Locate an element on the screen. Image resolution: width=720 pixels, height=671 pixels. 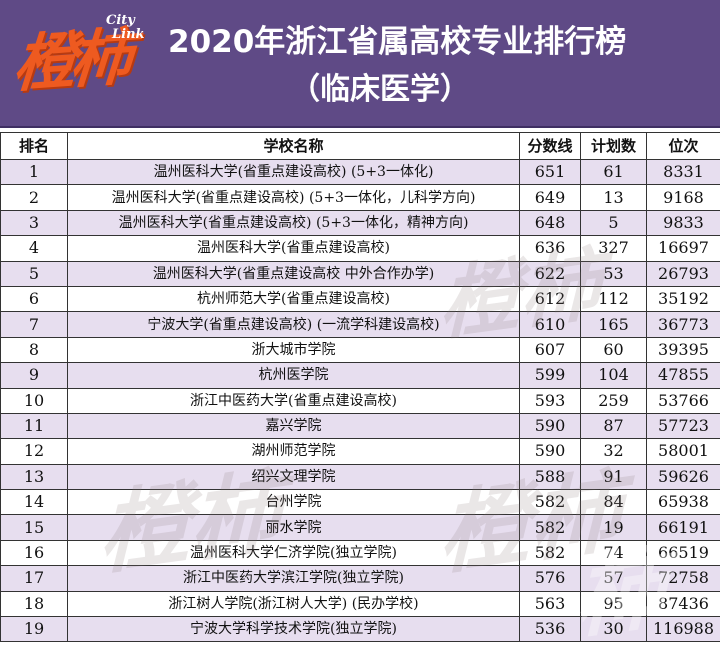
school-name-cell: 浙江树人学院(浙江树人大学) (民办学校) is located at coordinates (293, 604).